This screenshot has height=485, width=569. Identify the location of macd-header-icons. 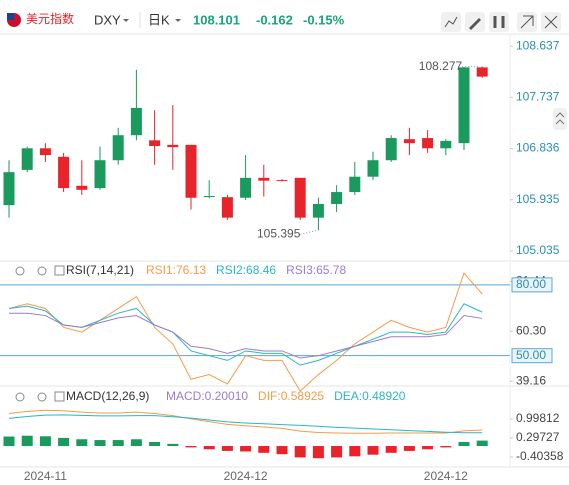
(40, 396).